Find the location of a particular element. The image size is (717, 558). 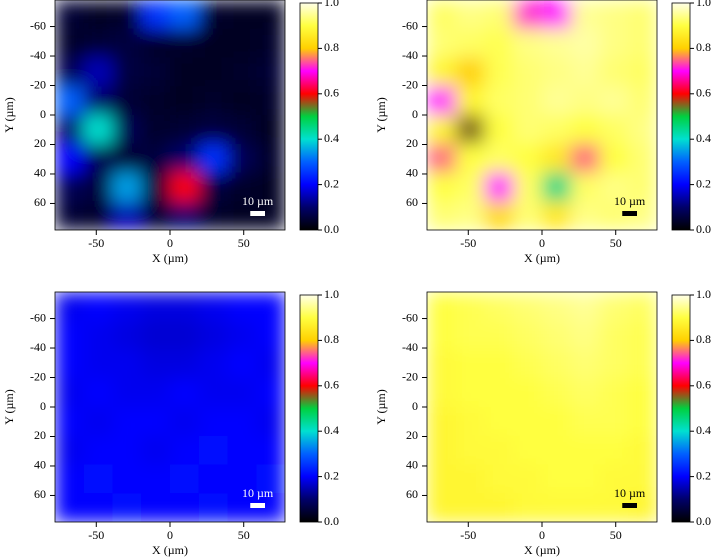

scalebar is located at coordinates (257, 505).